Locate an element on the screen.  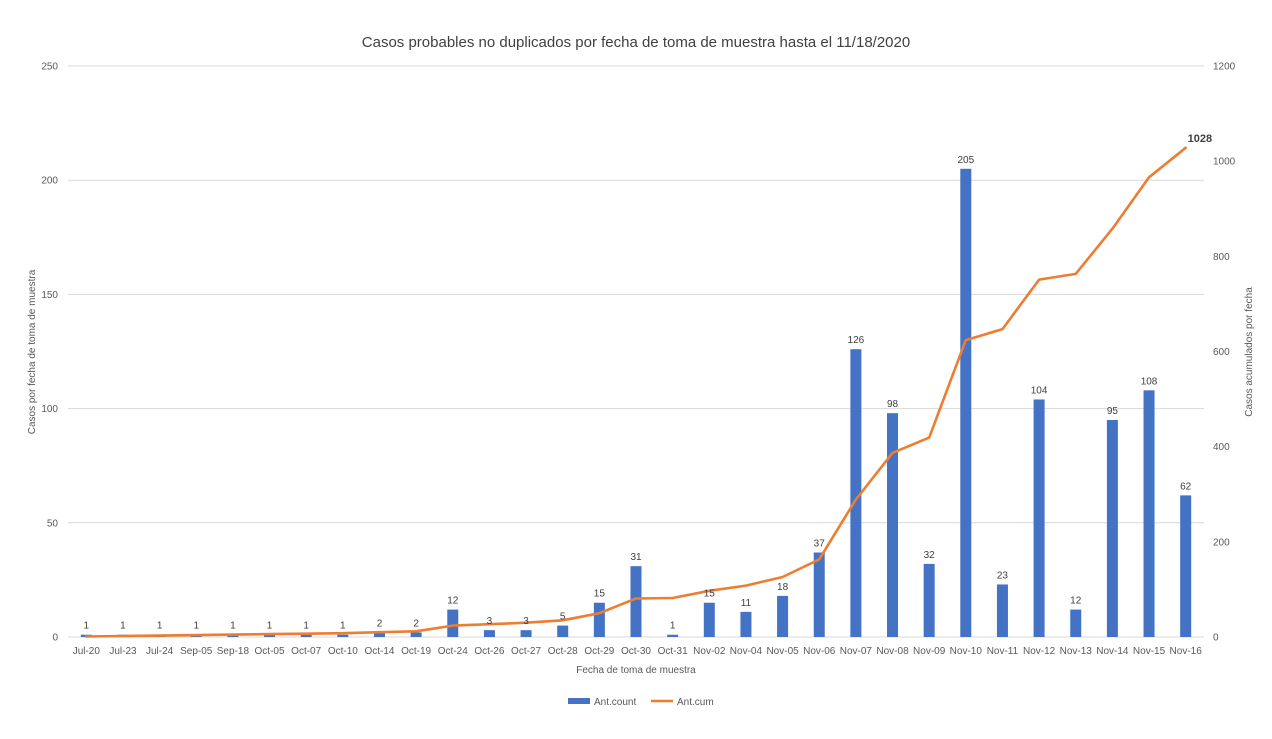
x-tick-label: Oct-19 is located at coordinates (416, 651).